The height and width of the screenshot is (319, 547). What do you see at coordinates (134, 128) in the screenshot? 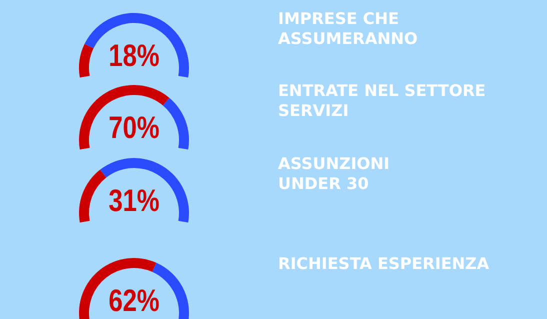
I see `text: 70%` at bounding box center [134, 128].